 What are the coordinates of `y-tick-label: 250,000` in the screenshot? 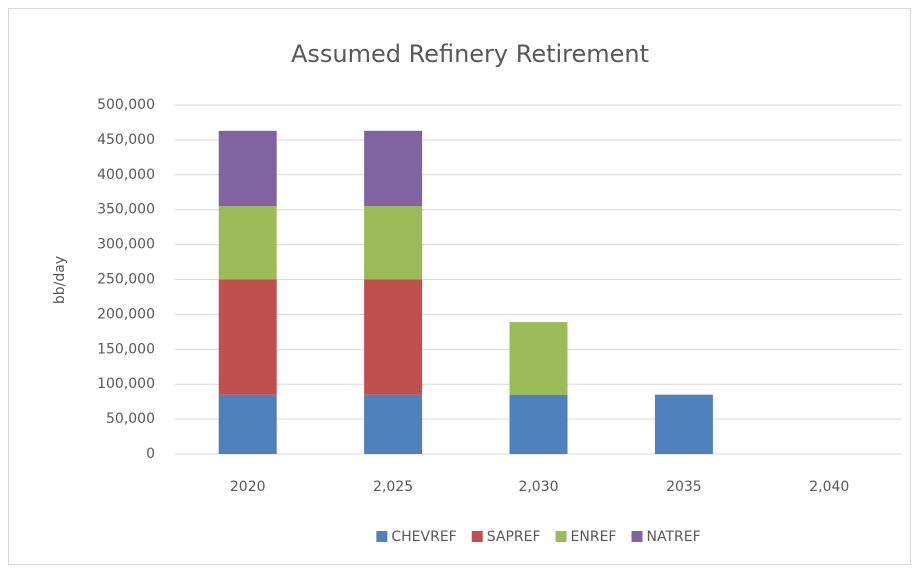 It's located at (126, 280).